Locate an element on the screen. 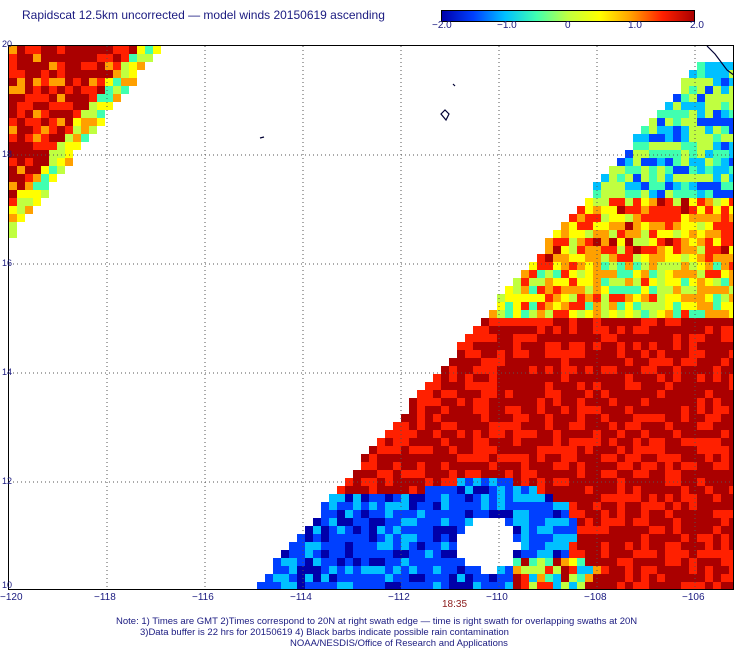  swath-time-label: 18:35 is located at coordinates (455, 604).